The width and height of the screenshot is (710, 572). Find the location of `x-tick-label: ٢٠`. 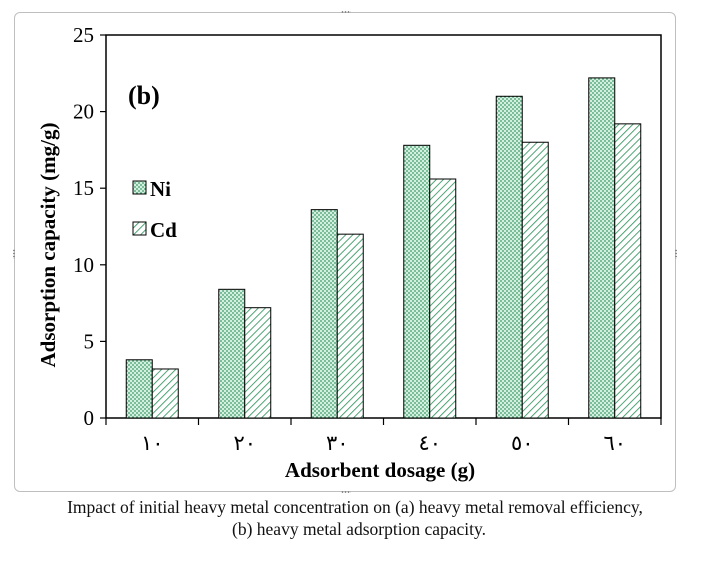

x-tick-label: ٢٠ is located at coordinates (244, 443).